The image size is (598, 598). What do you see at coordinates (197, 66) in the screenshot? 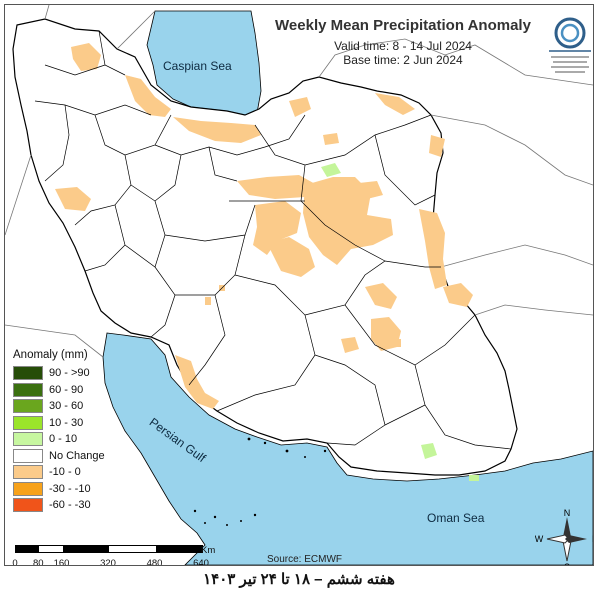
I see `caspian-sea-label: Caspian Sea` at bounding box center [197, 66].